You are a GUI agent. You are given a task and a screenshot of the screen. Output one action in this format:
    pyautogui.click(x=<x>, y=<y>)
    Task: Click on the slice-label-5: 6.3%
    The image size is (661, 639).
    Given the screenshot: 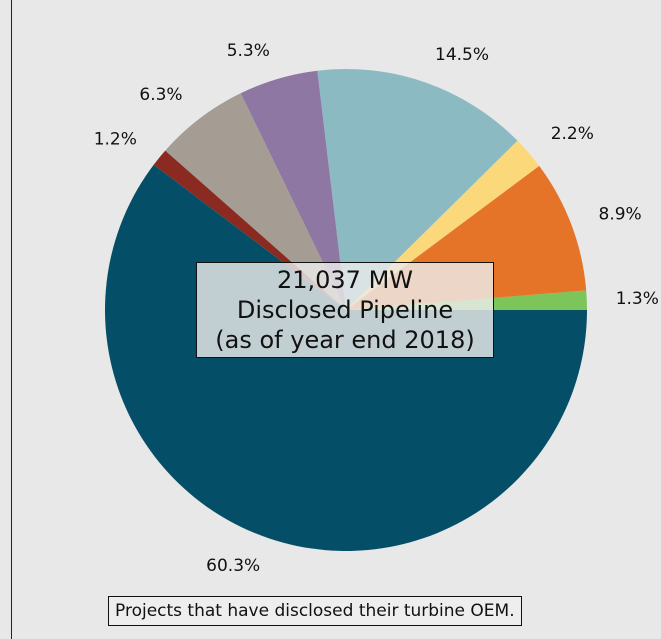 What is the action you would take?
    pyautogui.click(x=160, y=95)
    